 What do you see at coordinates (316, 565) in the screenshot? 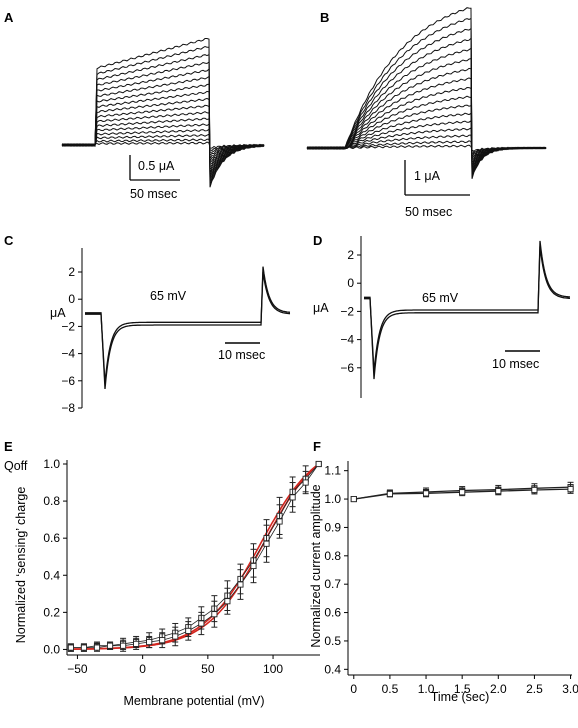
I see `axis-f-ylabel: Normalized current amplitude` at bounding box center [316, 565].